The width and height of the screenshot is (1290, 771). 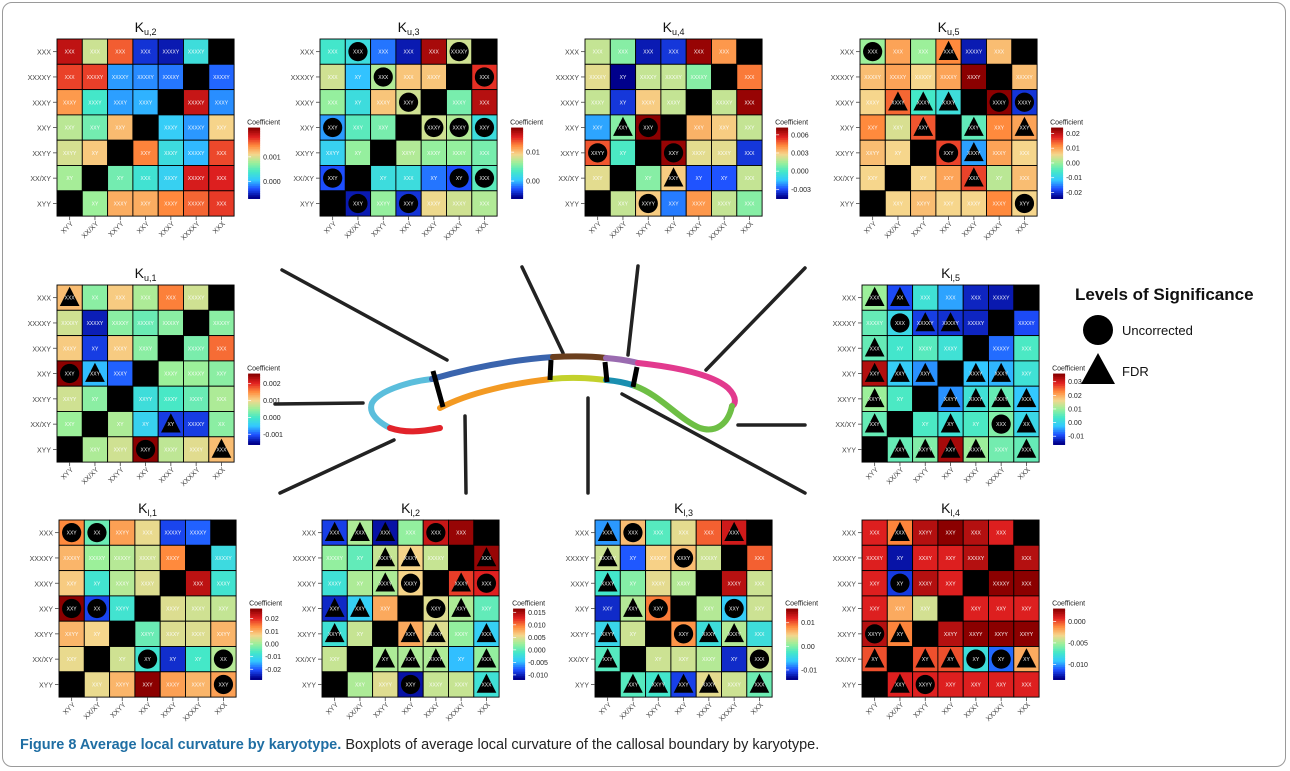 What do you see at coordinates (305, 559) in the screenshot?
I see `row-tick-label: XXXXY` at bounding box center [305, 559].